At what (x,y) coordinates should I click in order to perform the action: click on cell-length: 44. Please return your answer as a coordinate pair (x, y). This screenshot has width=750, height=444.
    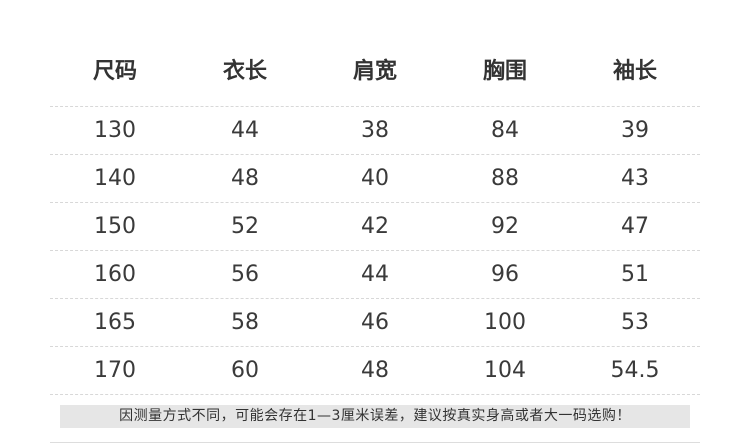
    Looking at the image, I should click on (245, 130).